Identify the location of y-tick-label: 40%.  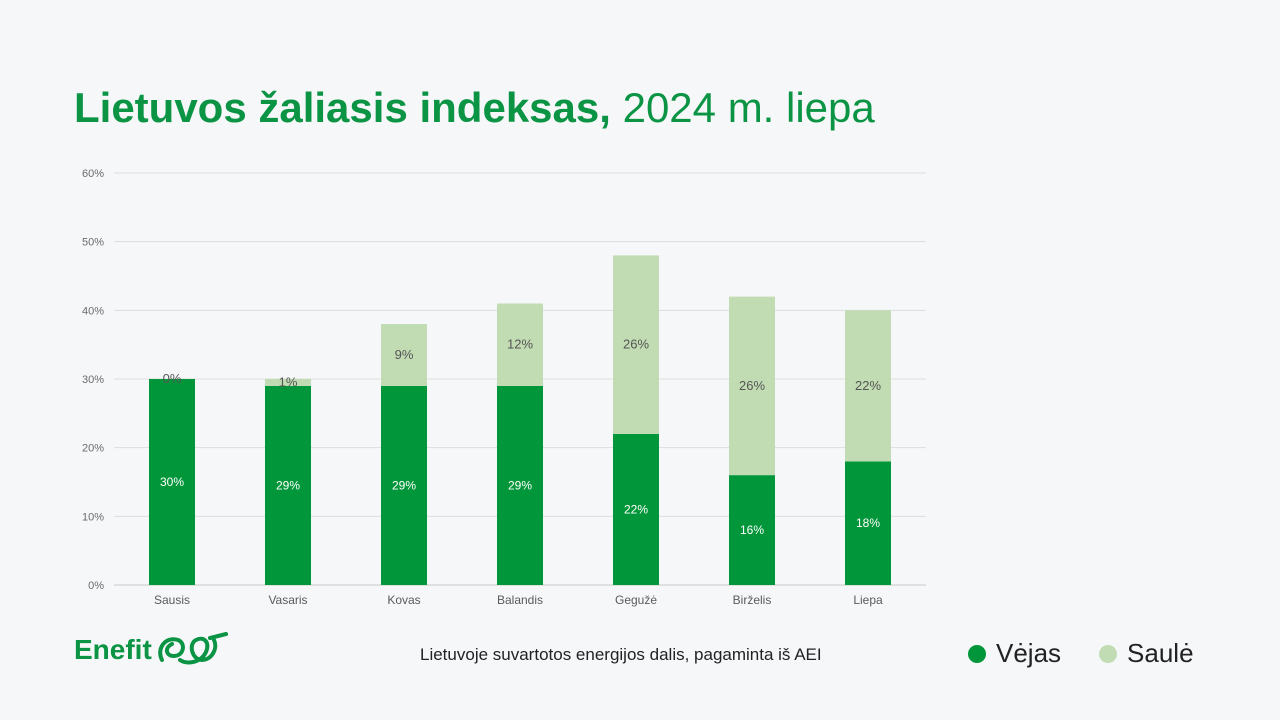
(93, 311).